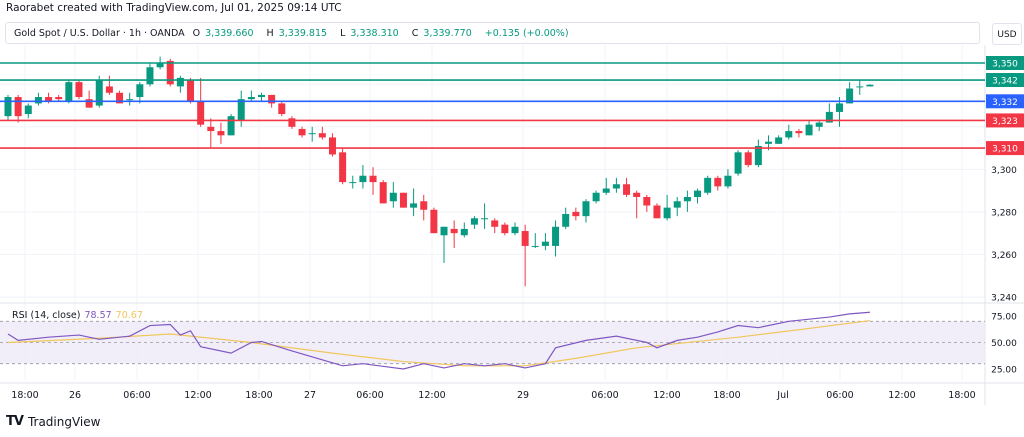 This screenshot has width=1024, height=437. I want to click on currency-button: USD, so click(1007, 34).